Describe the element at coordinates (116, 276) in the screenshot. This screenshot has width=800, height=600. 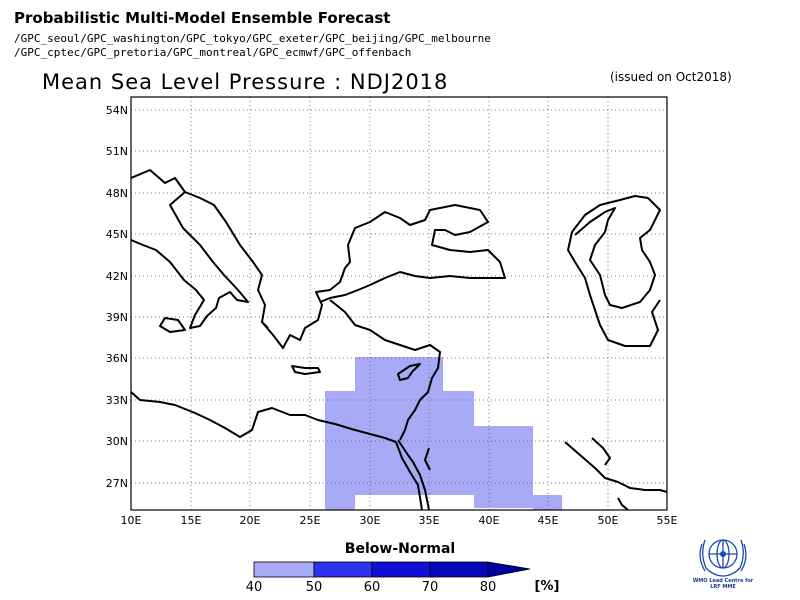
I see `lat-tick-label: 42N` at that location.